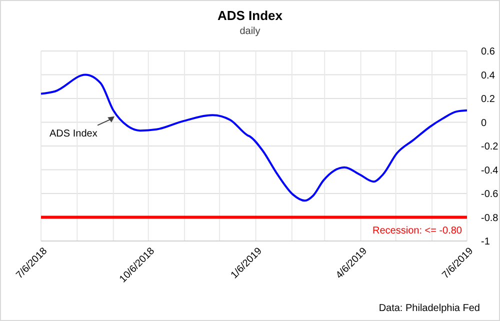 The image size is (500, 321). Describe the element at coordinates (74, 134) in the screenshot. I see `annotation: ADS Index` at that location.